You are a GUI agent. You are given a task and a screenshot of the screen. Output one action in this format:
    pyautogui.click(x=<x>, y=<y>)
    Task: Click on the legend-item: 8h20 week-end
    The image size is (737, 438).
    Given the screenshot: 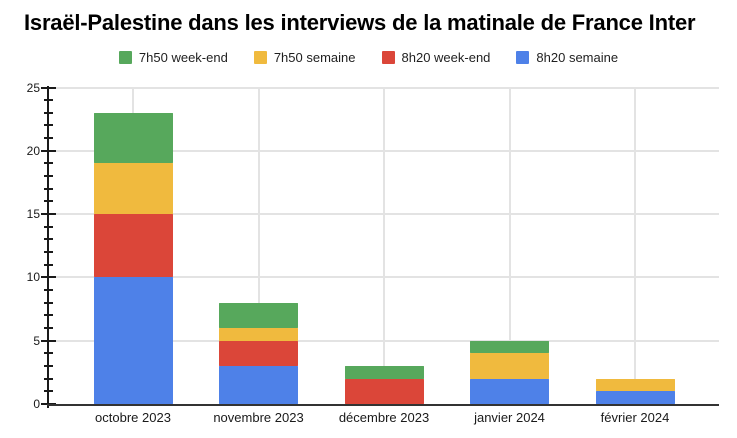 What is the action you would take?
    pyautogui.click(x=436, y=57)
    